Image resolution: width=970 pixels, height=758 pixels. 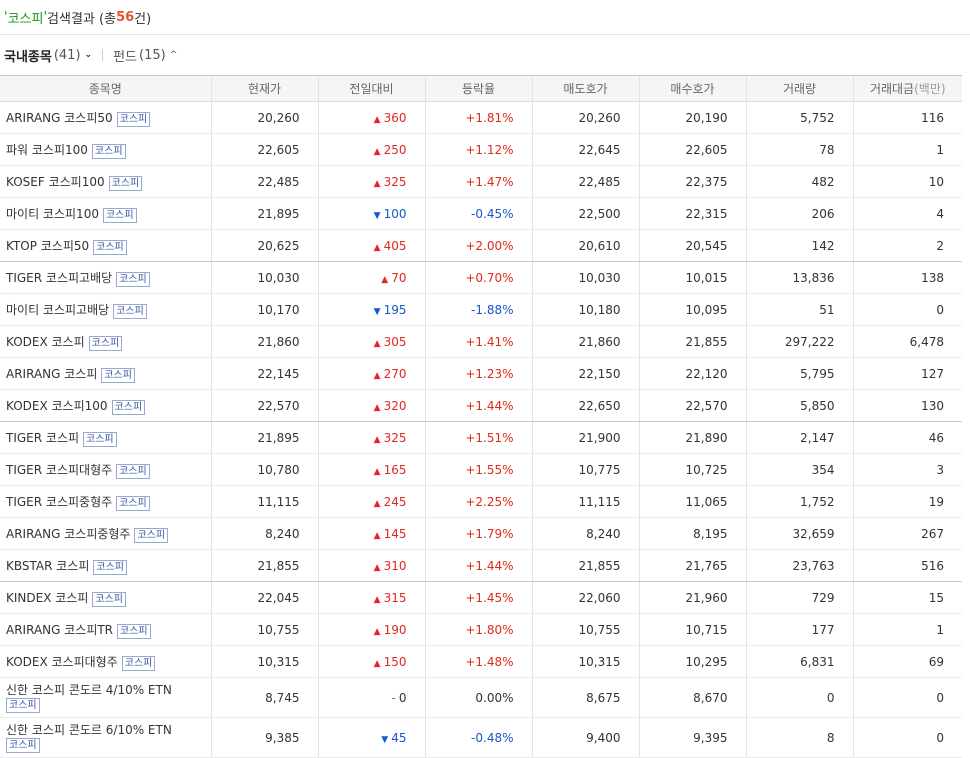 What do you see at coordinates (371, 661) in the screenshot?
I see `cell-change: ▲ 150` at bounding box center [371, 661].